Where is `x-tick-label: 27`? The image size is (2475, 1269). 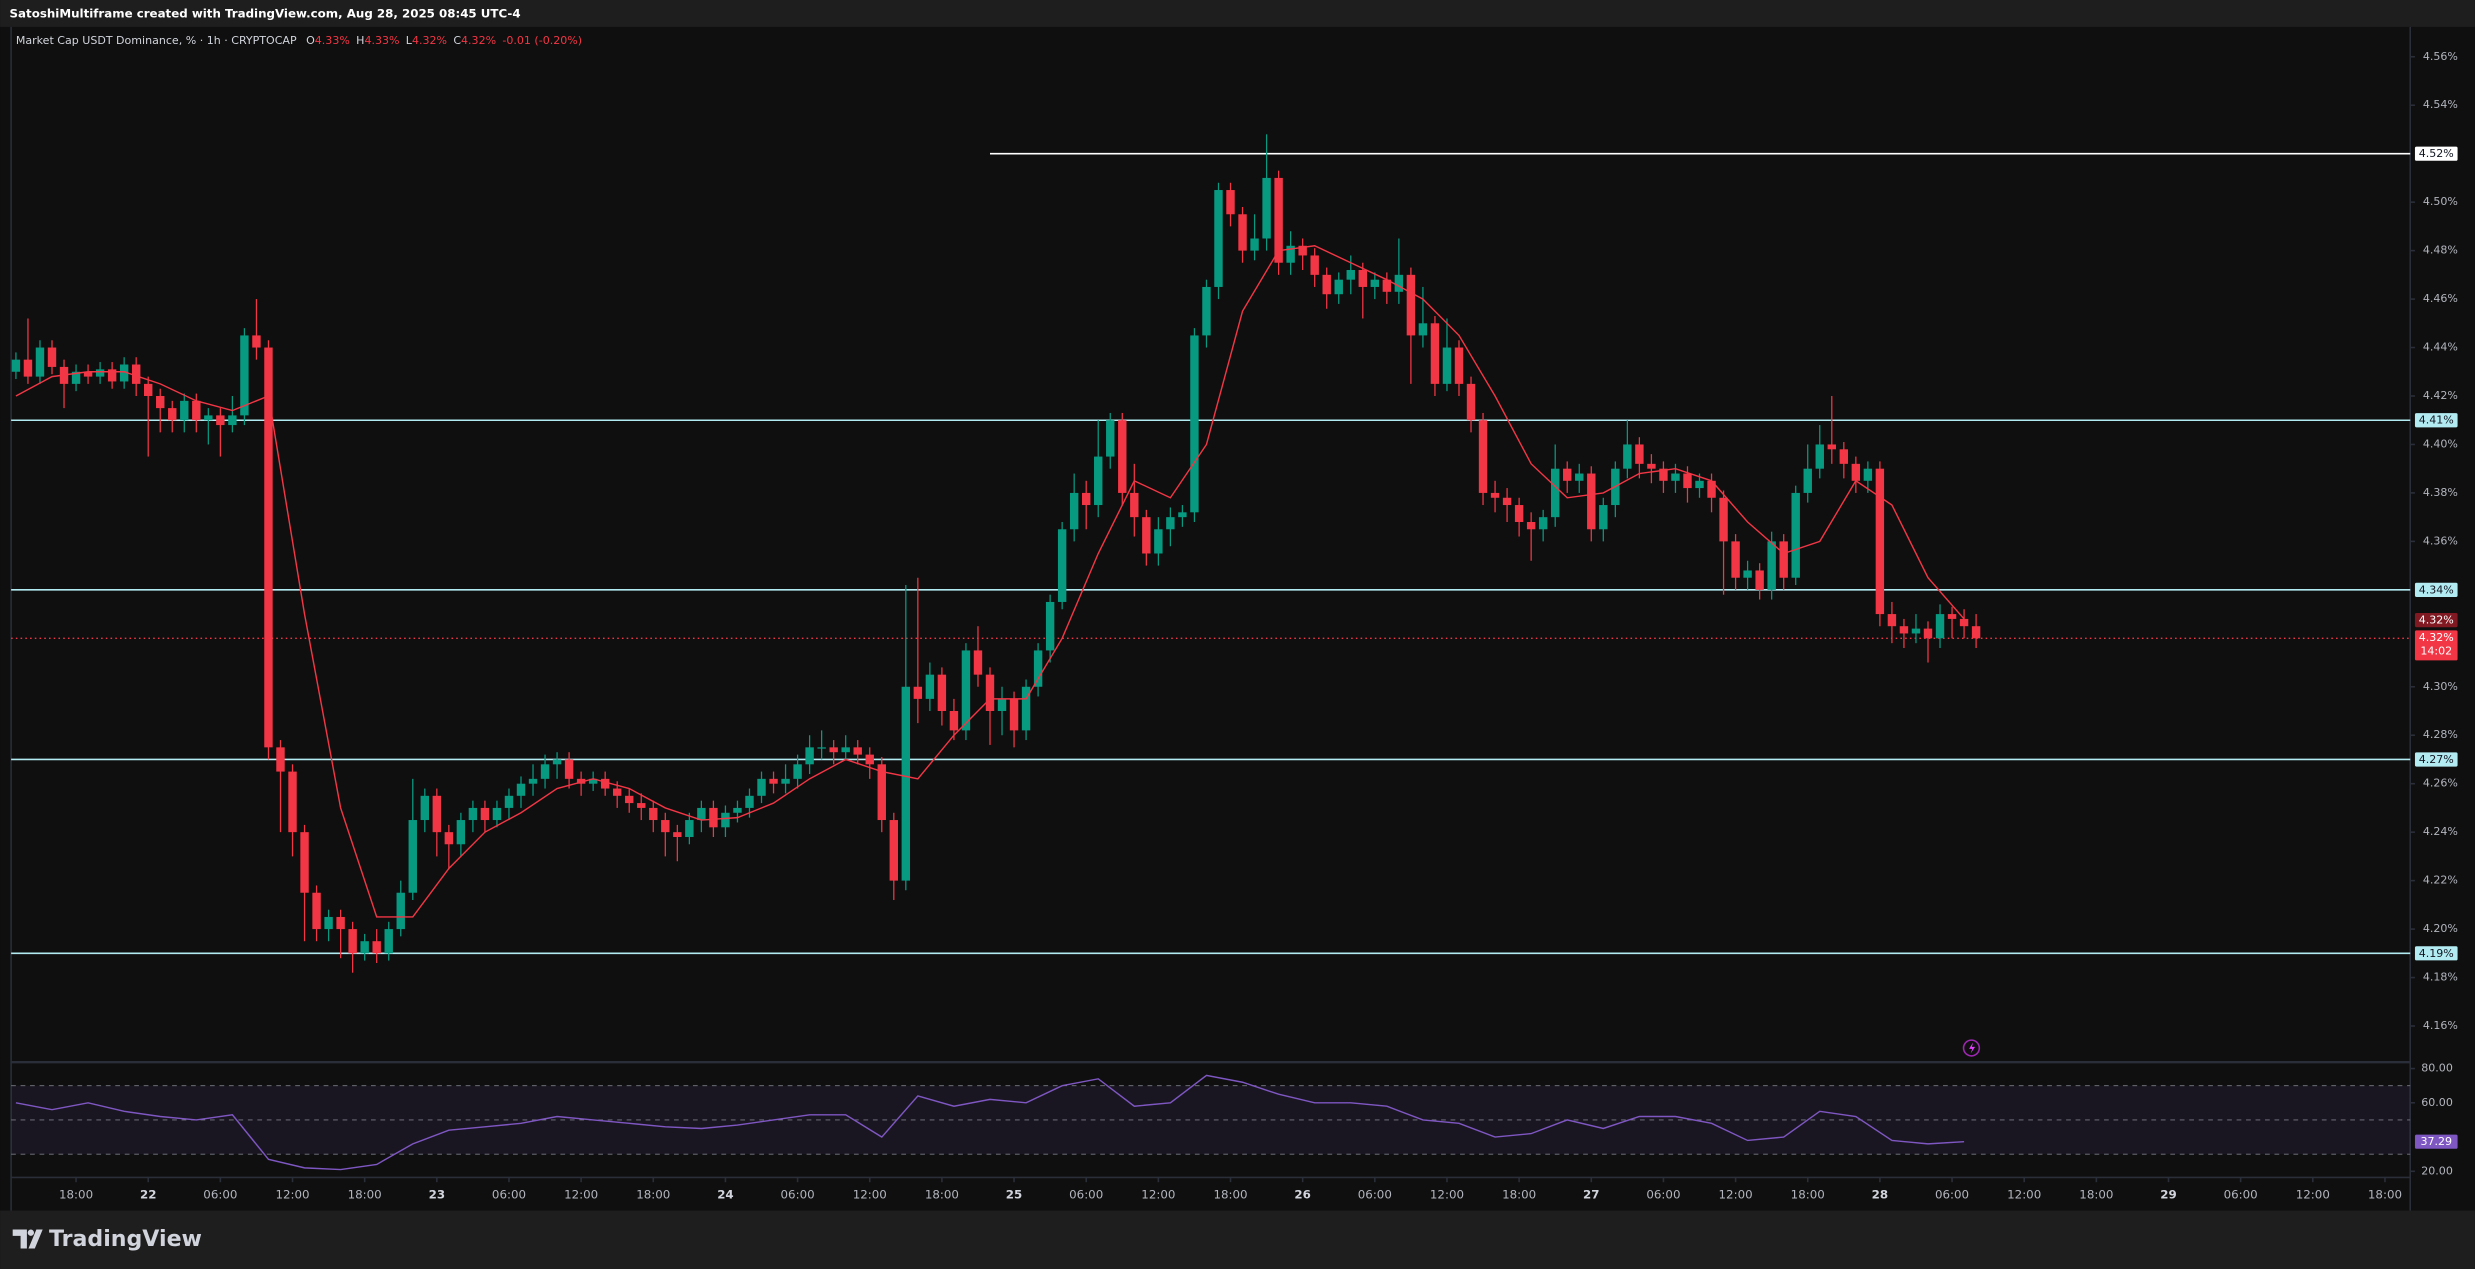
x-tick-label: 27 is located at coordinates (1591, 1194).